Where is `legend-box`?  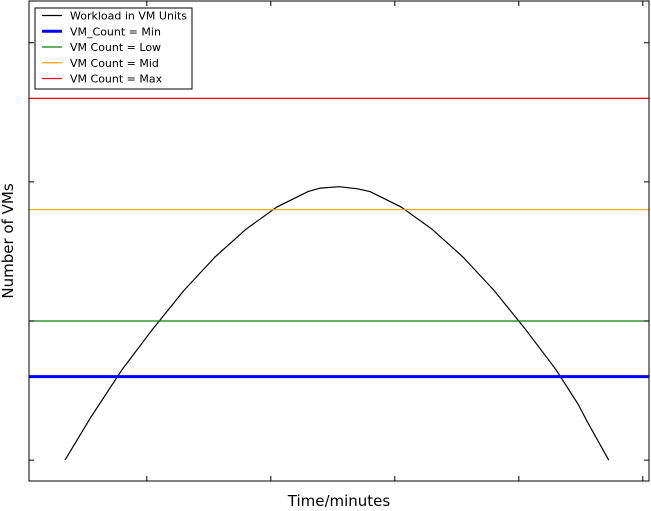
legend-box is located at coordinates (113, 48).